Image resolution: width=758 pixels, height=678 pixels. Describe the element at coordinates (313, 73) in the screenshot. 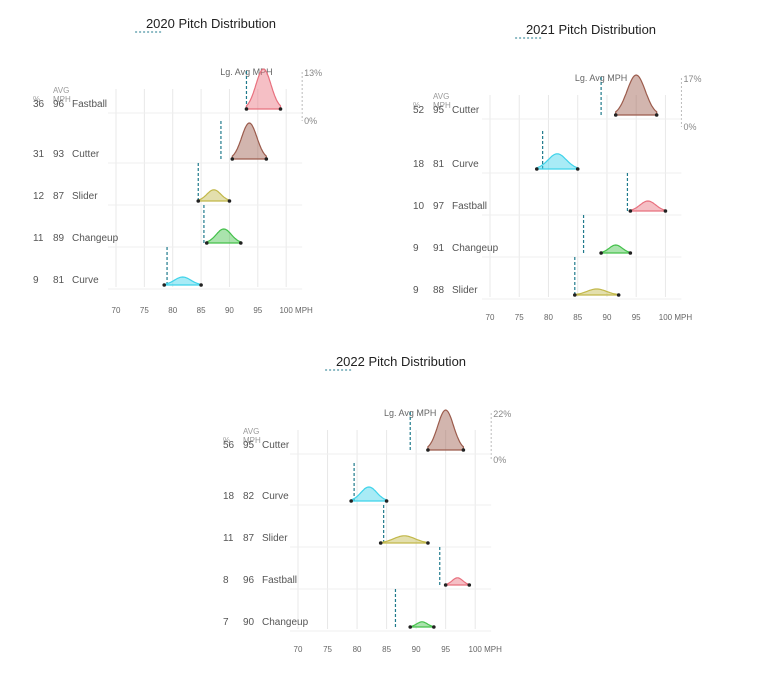

I see `max-density-label: 13%` at that location.